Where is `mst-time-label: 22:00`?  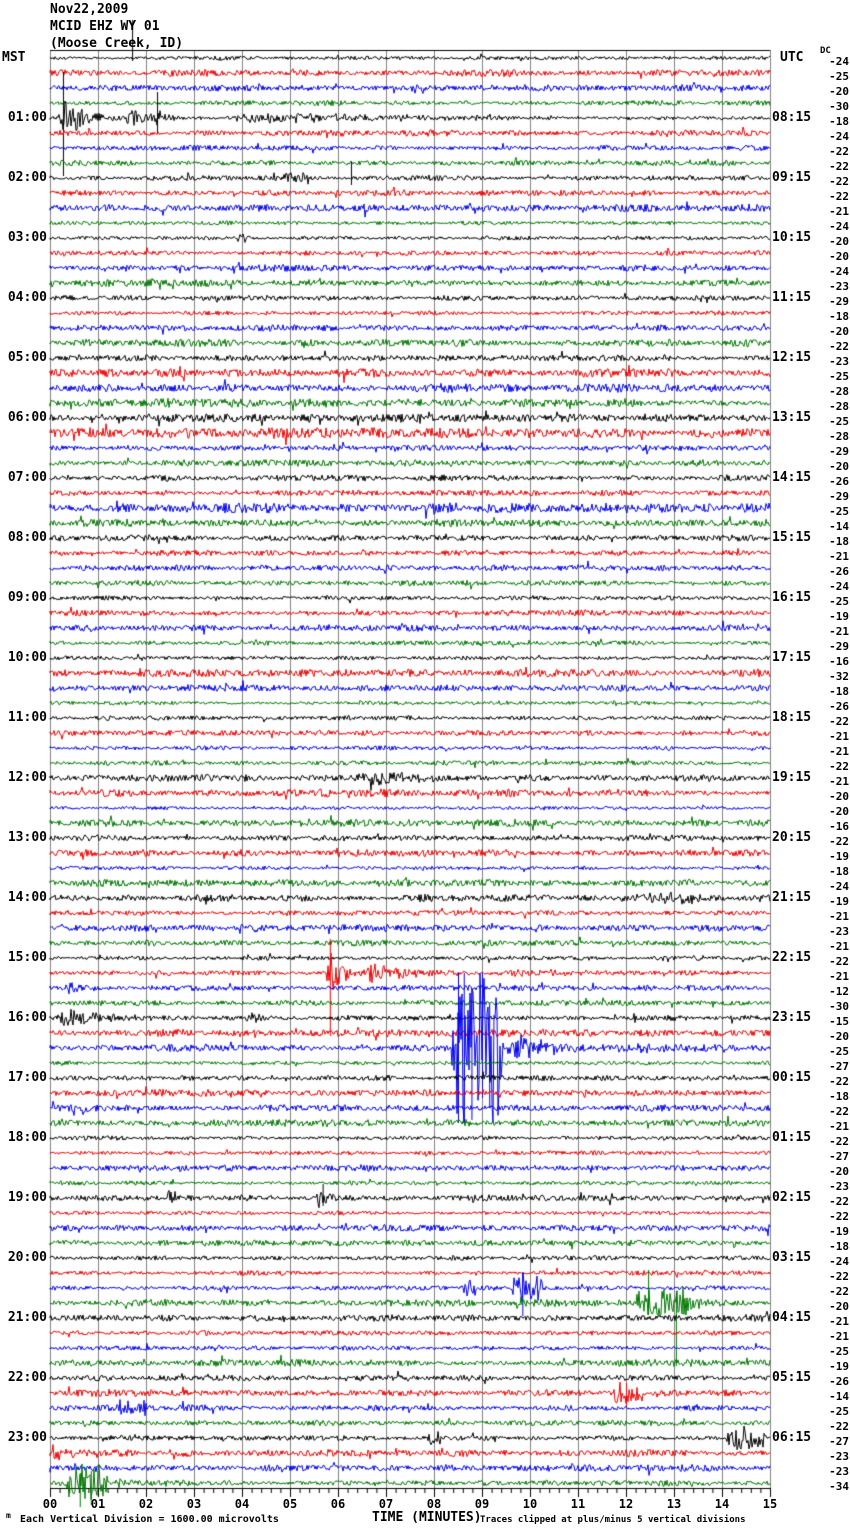 mst-time-label: 22:00 is located at coordinates (27, 1377).